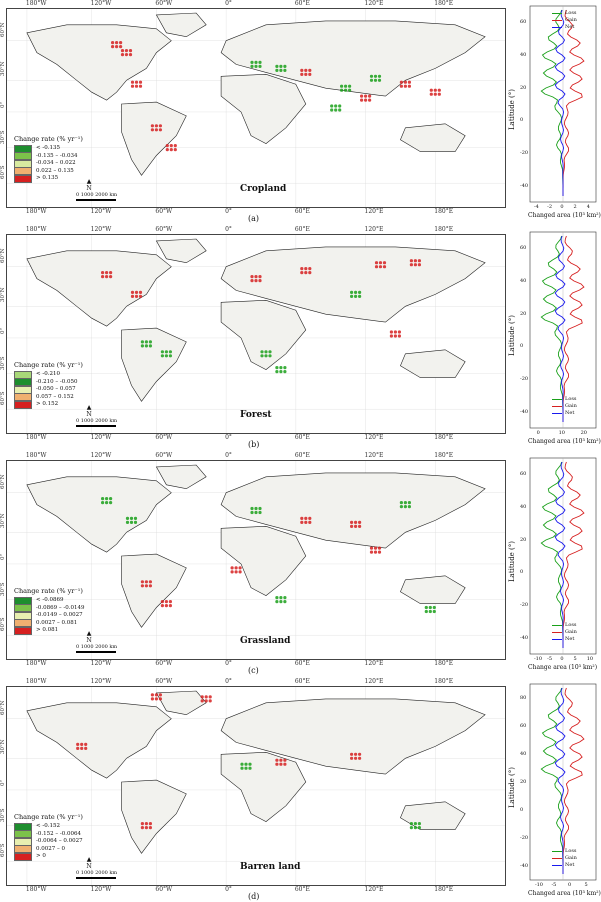 The width and height of the screenshot is (601, 902). I want to click on profile-plot, so click(563, 330).